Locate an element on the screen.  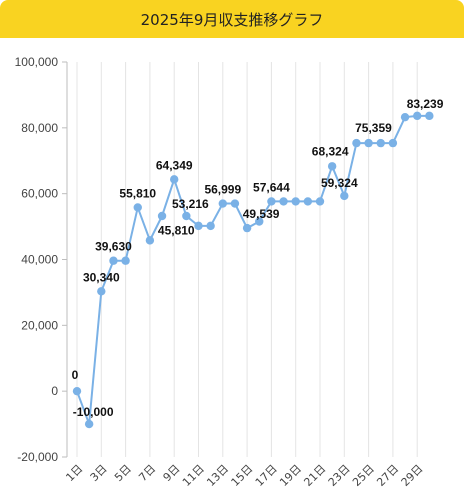
data-label: 83,239 is located at coordinates (425, 104).